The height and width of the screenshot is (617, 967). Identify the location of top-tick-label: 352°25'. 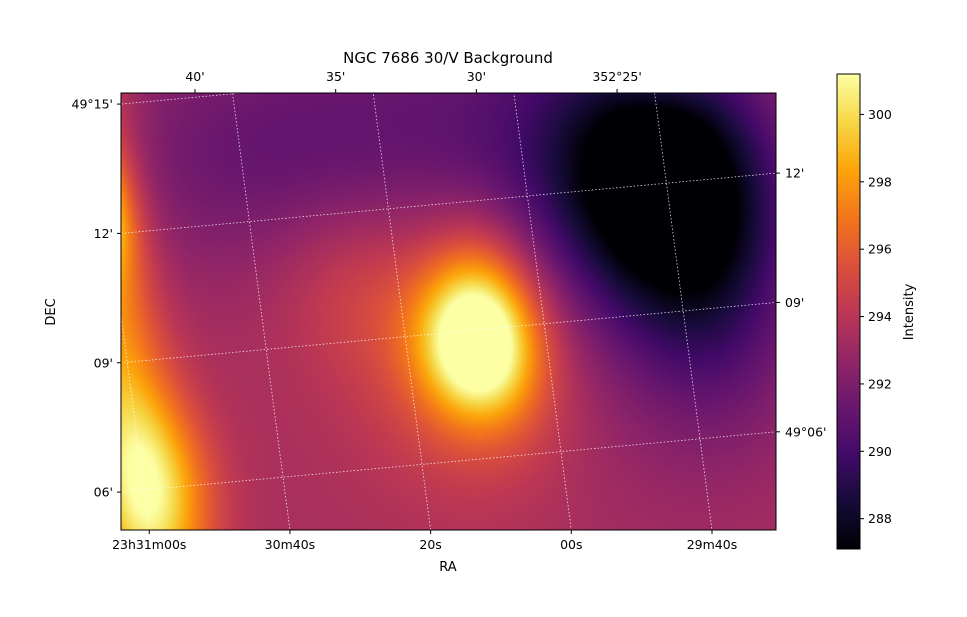
(616, 76).